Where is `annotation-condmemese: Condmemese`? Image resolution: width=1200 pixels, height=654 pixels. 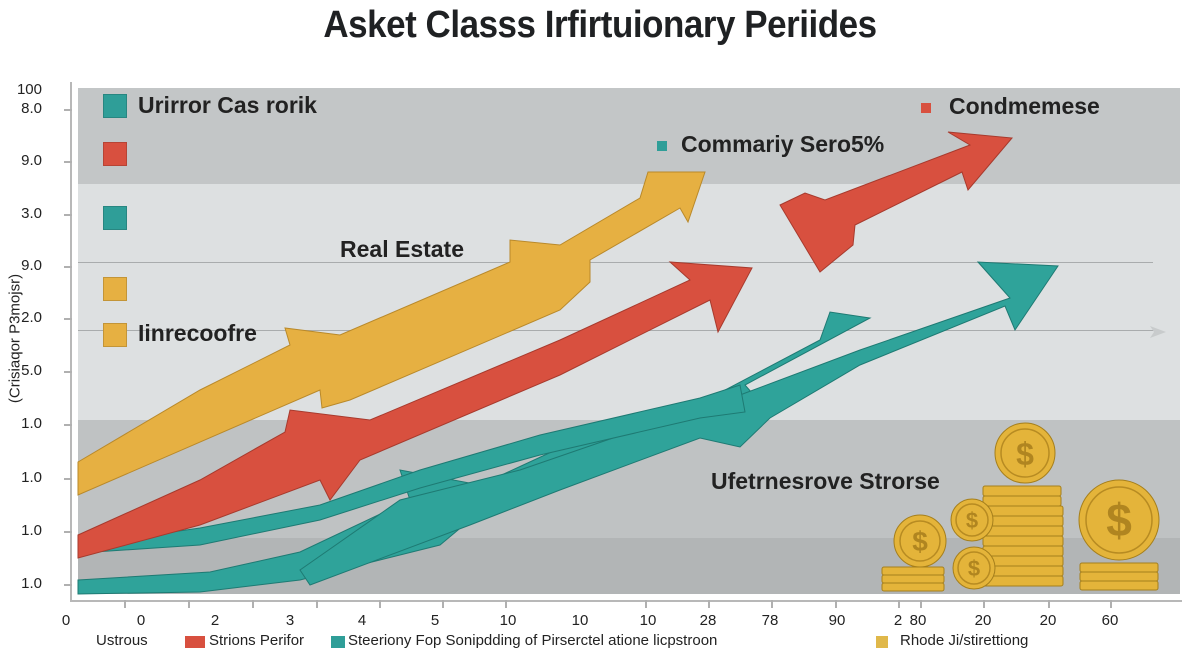
annotation-condmemese: Condmemese is located at coordinates (1024, 106).